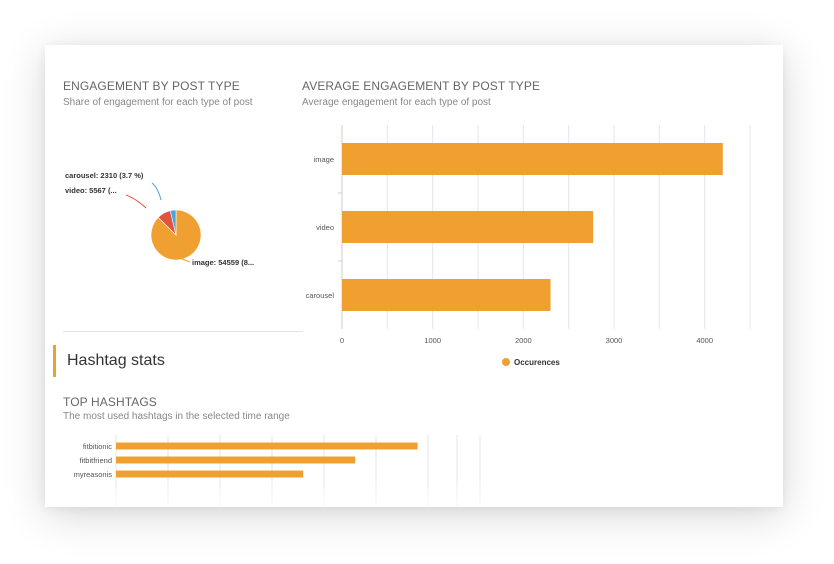  I want to click on engagement-by-type-title: ENGAGEMENT BY POST TYPE, so click(151, 86).